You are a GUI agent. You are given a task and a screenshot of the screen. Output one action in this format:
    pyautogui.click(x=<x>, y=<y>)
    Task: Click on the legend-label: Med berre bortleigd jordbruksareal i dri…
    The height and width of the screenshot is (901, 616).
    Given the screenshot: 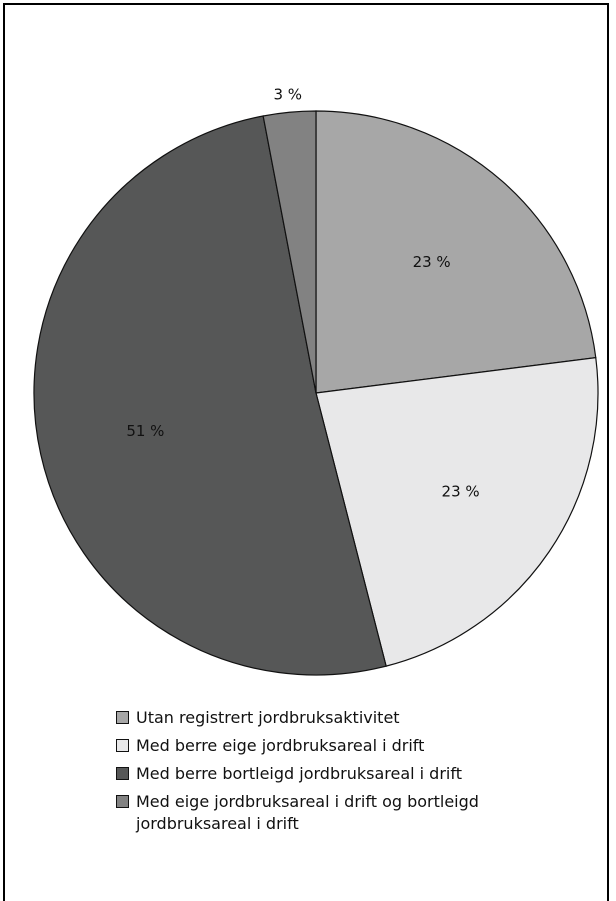 What is the action you would take?
    pyautogui.click(x=299, y=773)
    